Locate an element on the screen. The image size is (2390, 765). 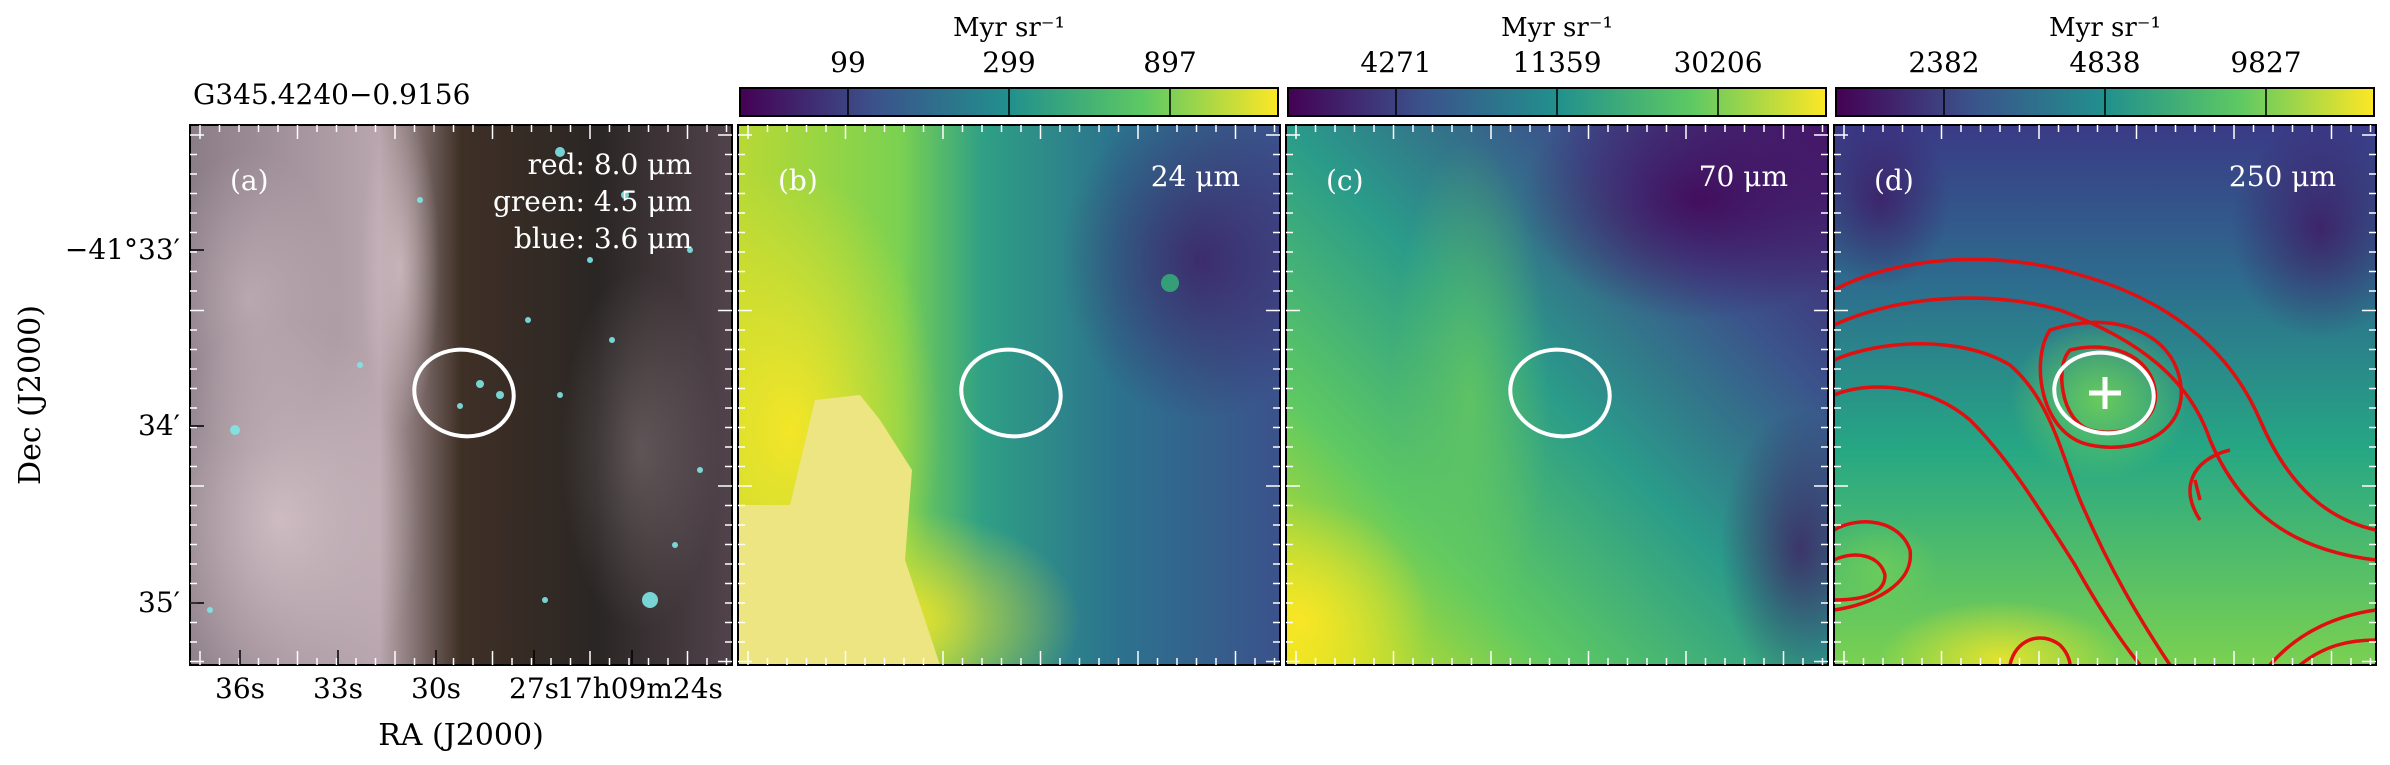
ra-tick-labels: 36s 33s 30s 27s 17h09m24s is located at coordinates (469, 688).